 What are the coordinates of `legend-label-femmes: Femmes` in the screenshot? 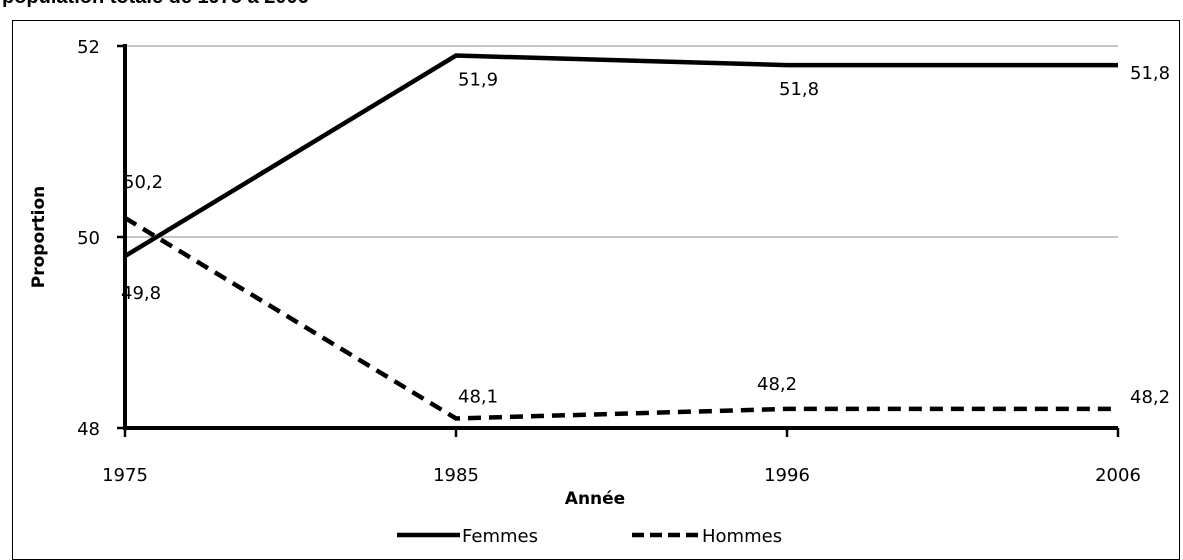 It's located at (500, 536).